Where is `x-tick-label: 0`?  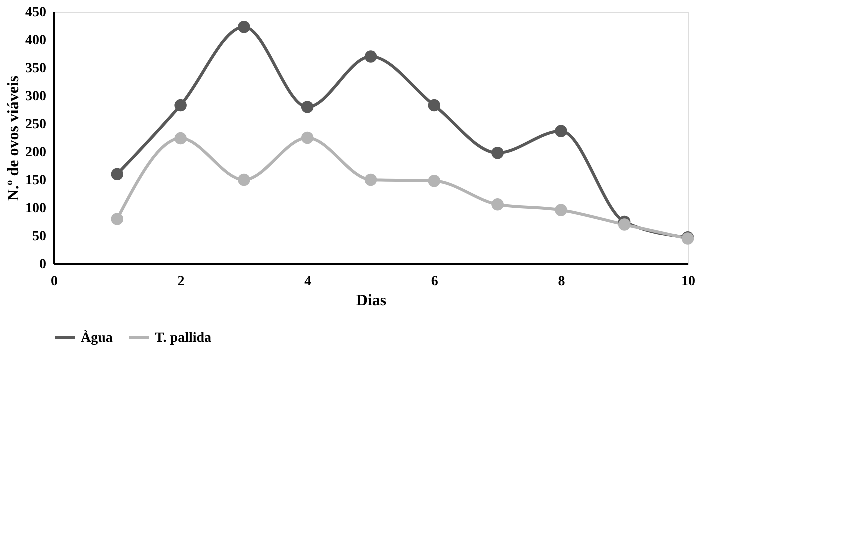
x-tick-label: 0 is located at coordinates (54, 282).